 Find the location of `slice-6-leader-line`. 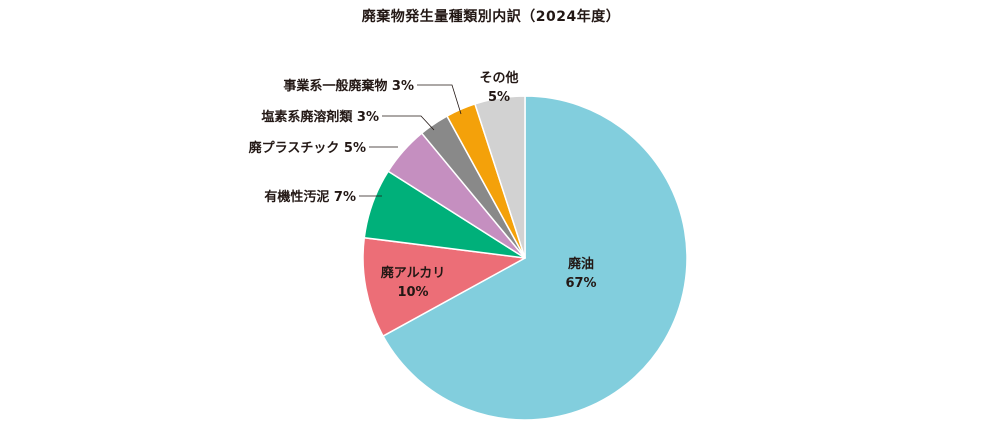

slice-6-leader-line is located at coordinates (439, 99).